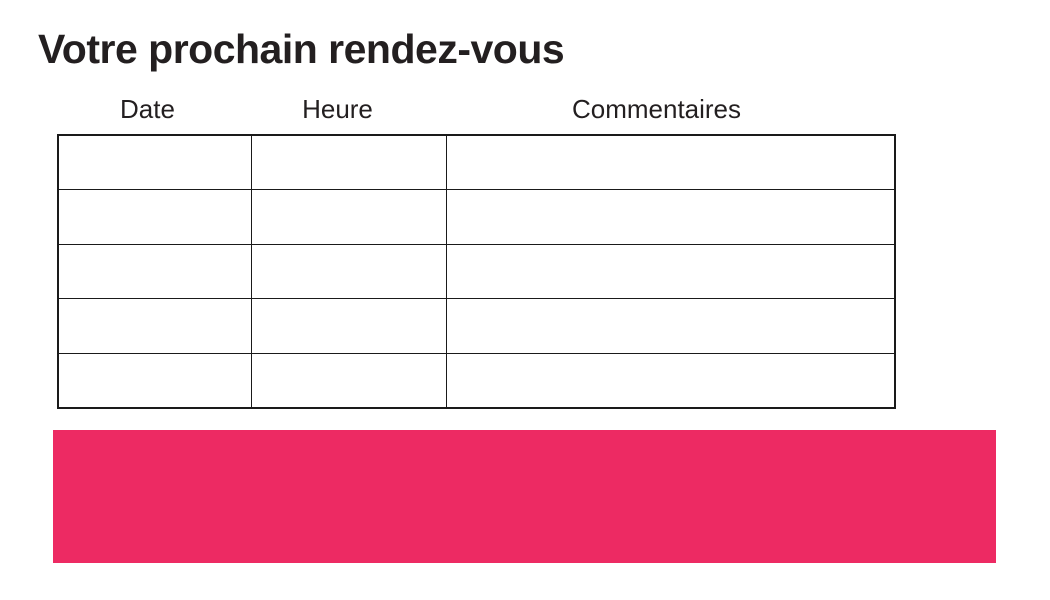 This screenshot has width=1050, height=600. Describe the element at coordinates (301, 49) in the screenshot. I see `page-title: Votre prochain rendez-vous` at that location.